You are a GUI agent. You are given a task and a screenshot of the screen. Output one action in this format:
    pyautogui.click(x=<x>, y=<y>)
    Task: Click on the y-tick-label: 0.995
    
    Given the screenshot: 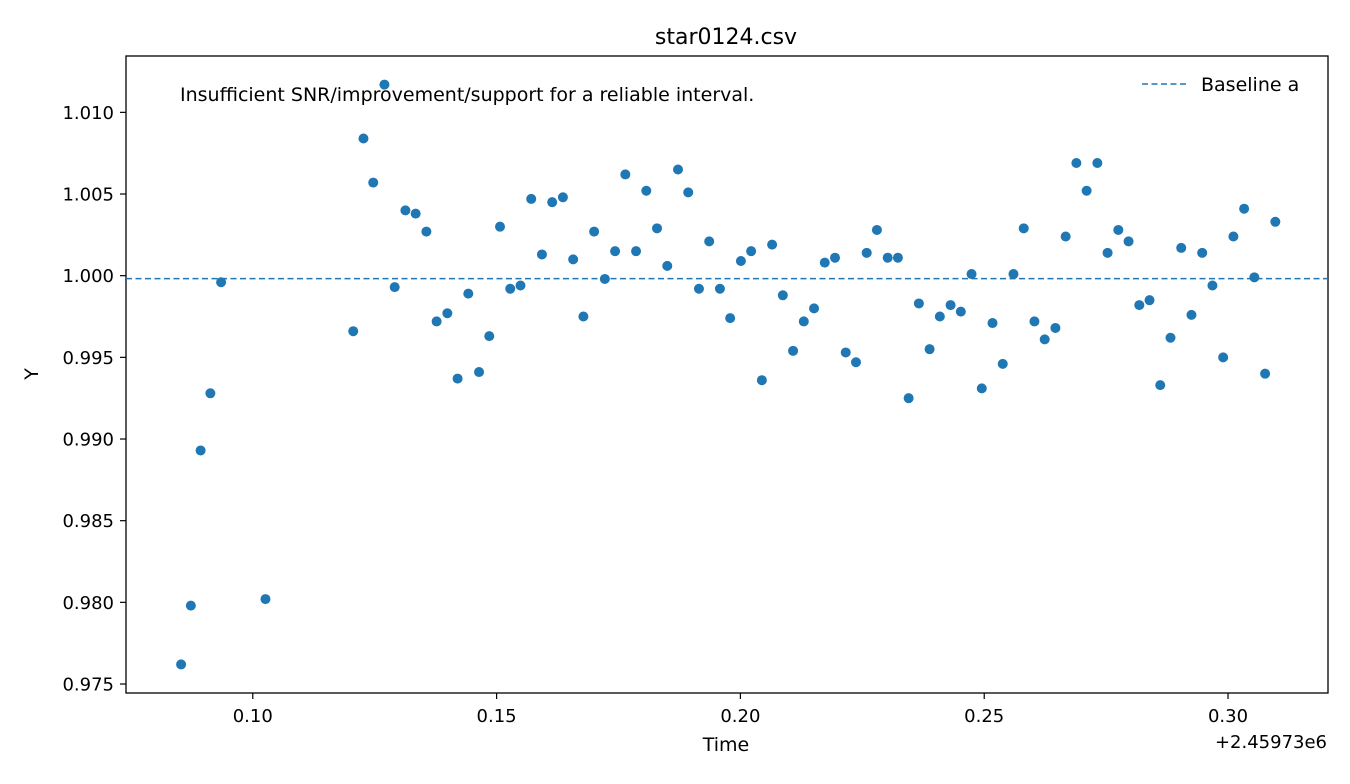 What is the action you would take?
    pyautogui.click(x=88, y=358)
    